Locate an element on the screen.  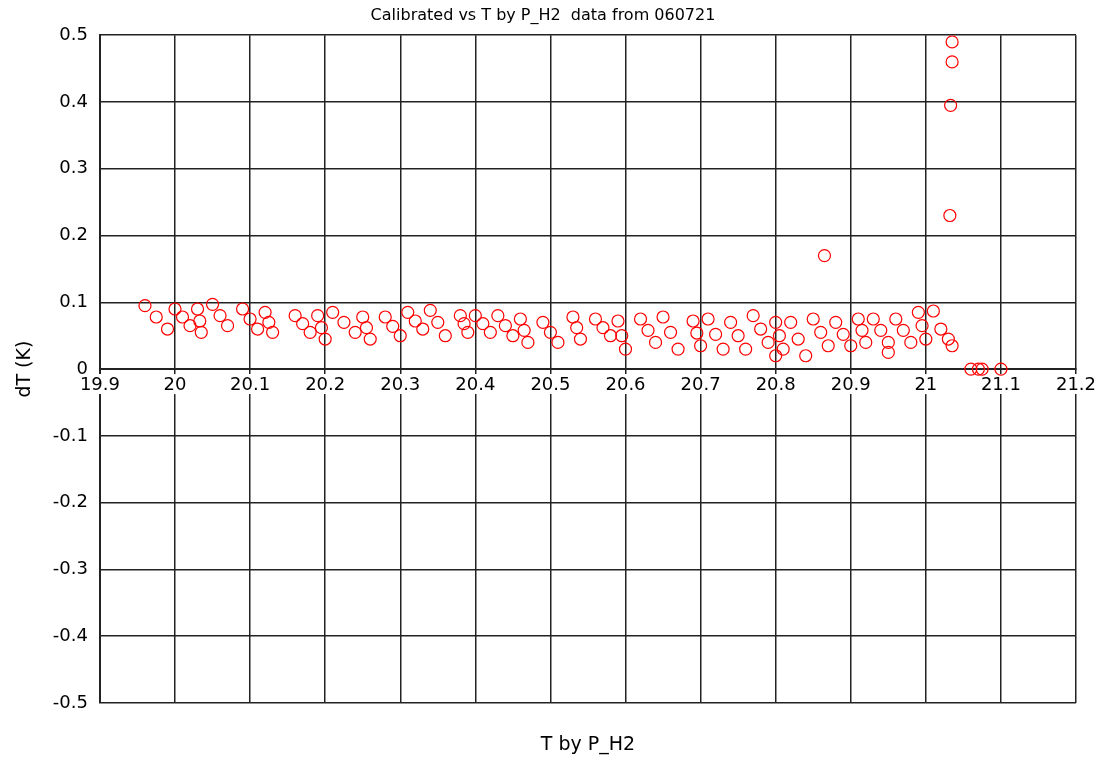
x-tick-label: 20.5 is located at coordinates (550, 383).